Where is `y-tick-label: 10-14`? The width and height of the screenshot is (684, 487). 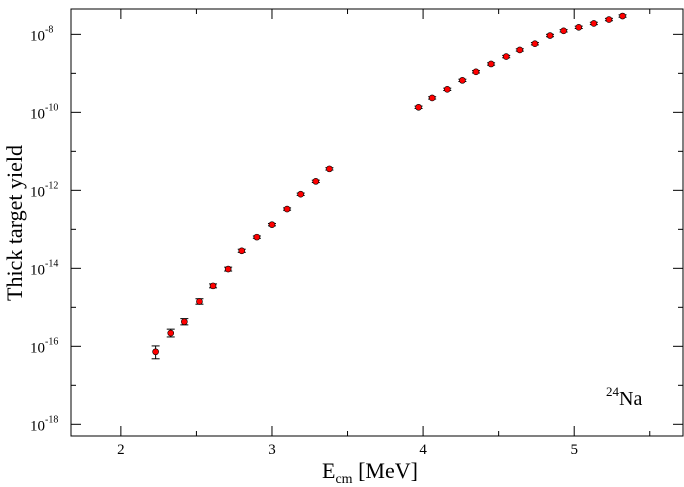
y-tick-label: 10-14 is located at coordinates (44, 268).